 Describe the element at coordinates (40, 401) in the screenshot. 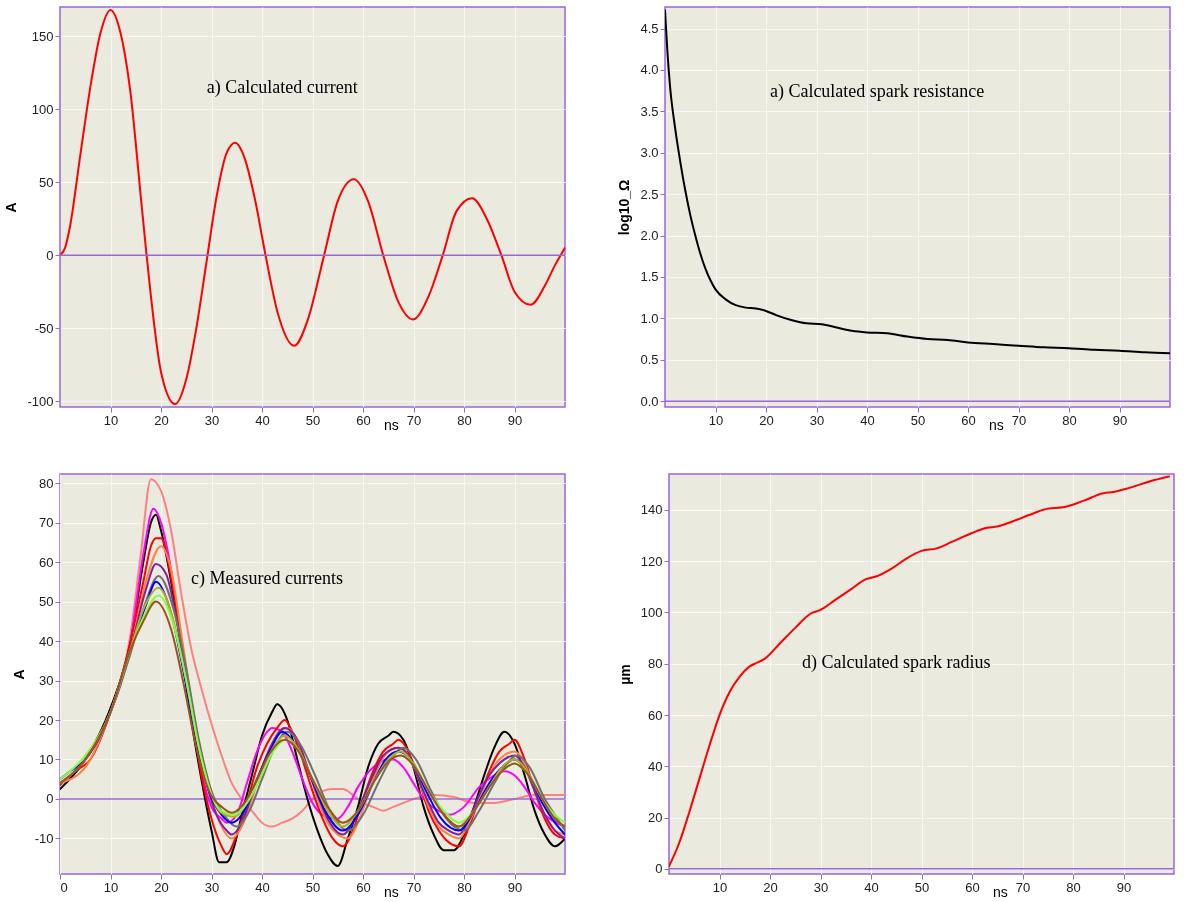

I see `y-tick-label: -100` at that location.